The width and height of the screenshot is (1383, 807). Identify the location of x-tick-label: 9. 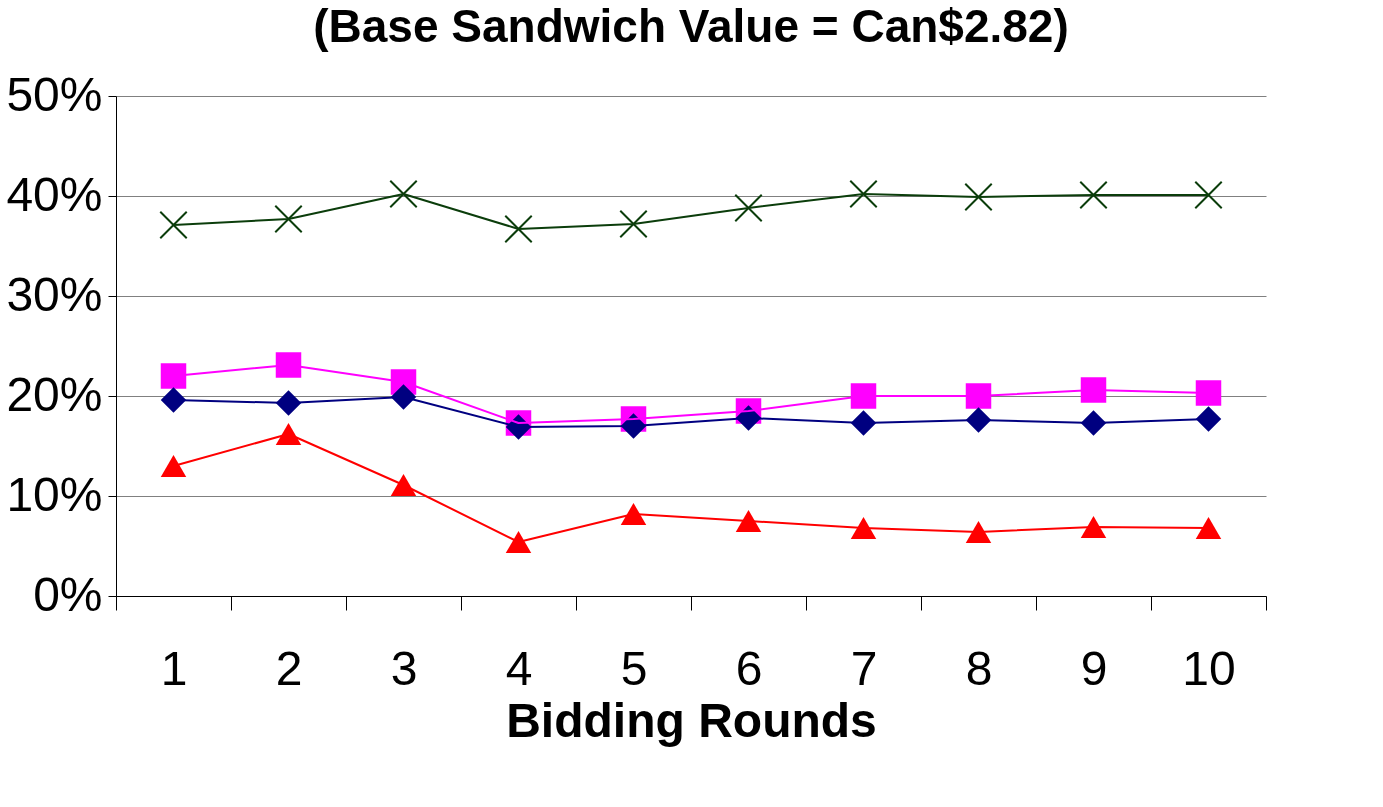
(1094, 668).